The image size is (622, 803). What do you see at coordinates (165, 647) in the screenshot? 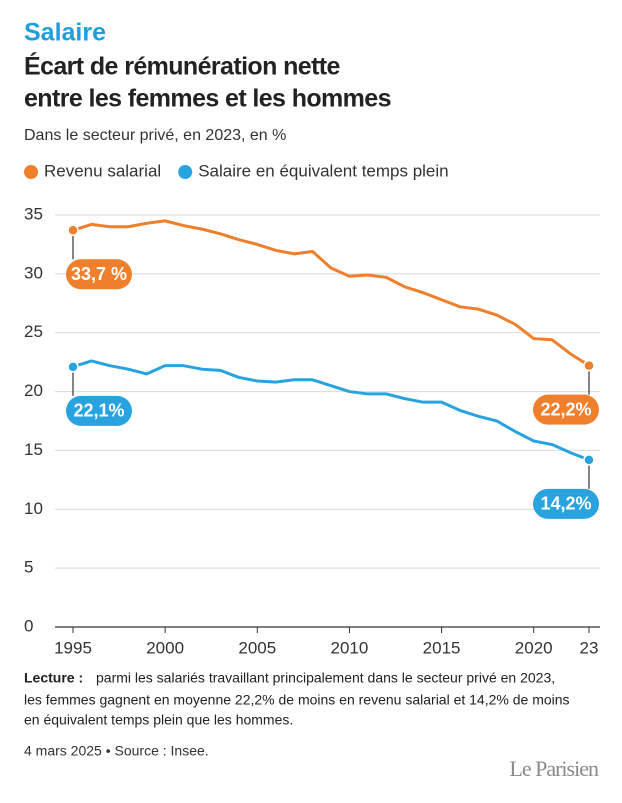
I see `x-tick-label: 2000` at bounding box center [165, 647].